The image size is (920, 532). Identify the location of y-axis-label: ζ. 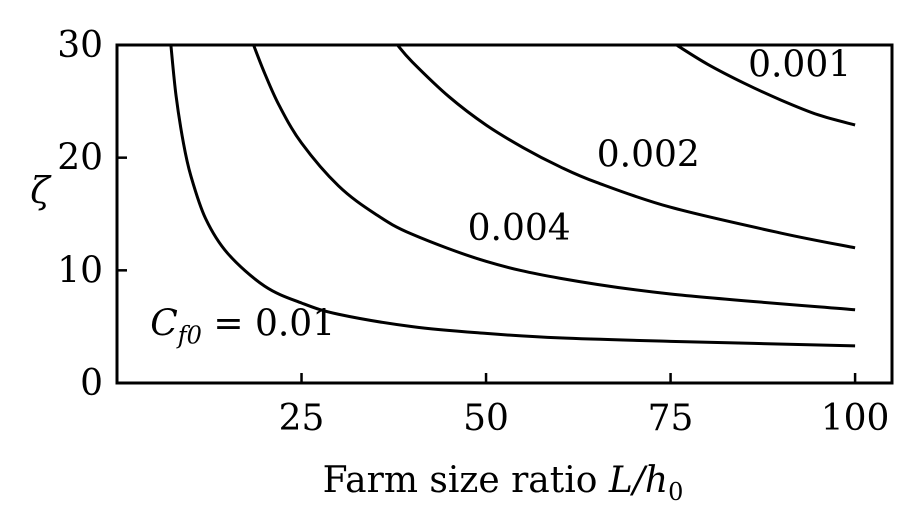
(41, 191).